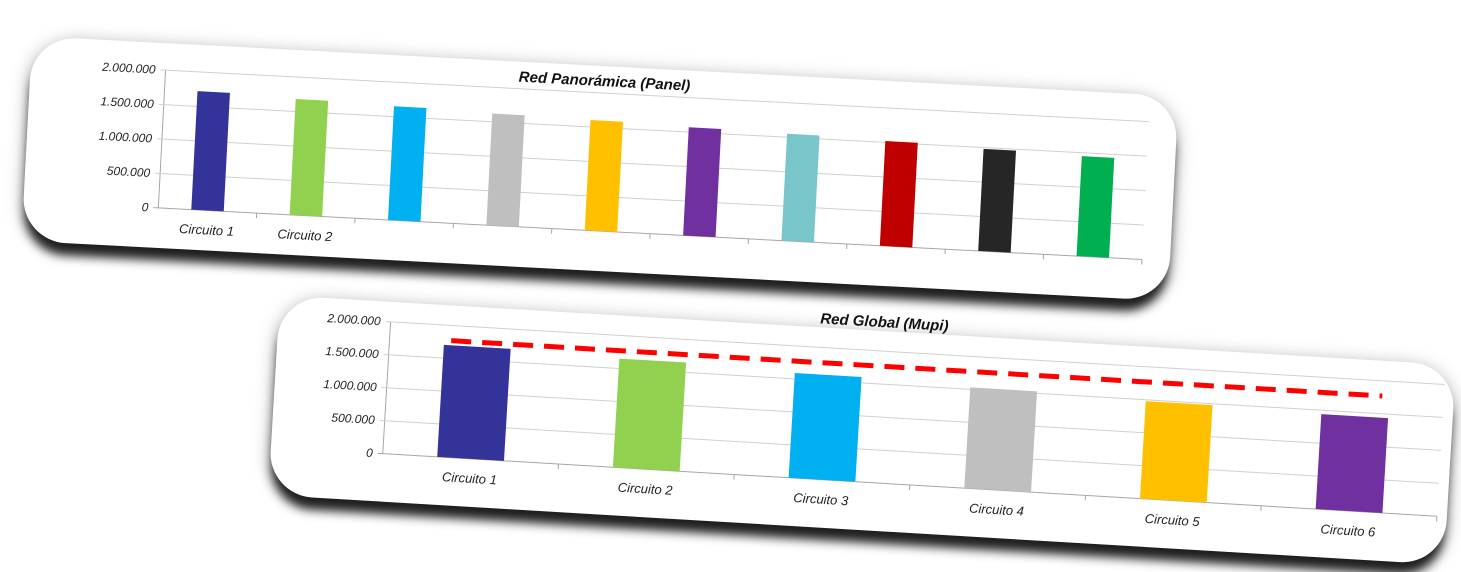 The height and width of the screenshot is (572, 1461). What do you see at coordinates (604, 82) in the screenshot?
I see `chart-title-panel: Red Panorámica (Panel)` at bounding box center [604, 82].